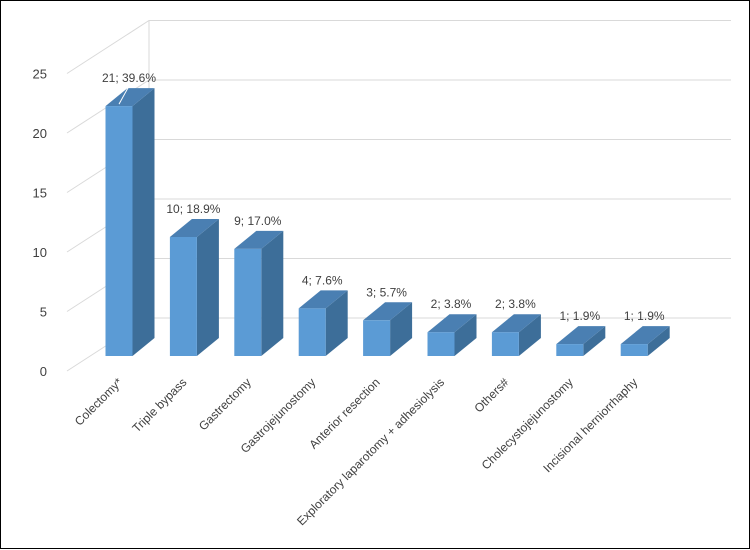 The width and height of the screenshot is (750, 550). I want to click on y-tick-label: 20, so click(40, 133).